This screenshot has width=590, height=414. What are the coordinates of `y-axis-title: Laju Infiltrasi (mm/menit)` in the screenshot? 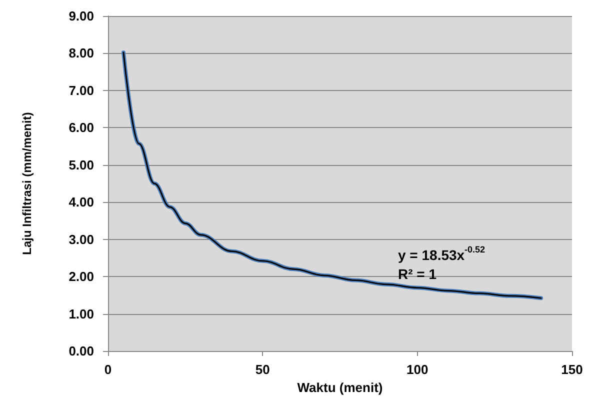 It's located at (27, 183).